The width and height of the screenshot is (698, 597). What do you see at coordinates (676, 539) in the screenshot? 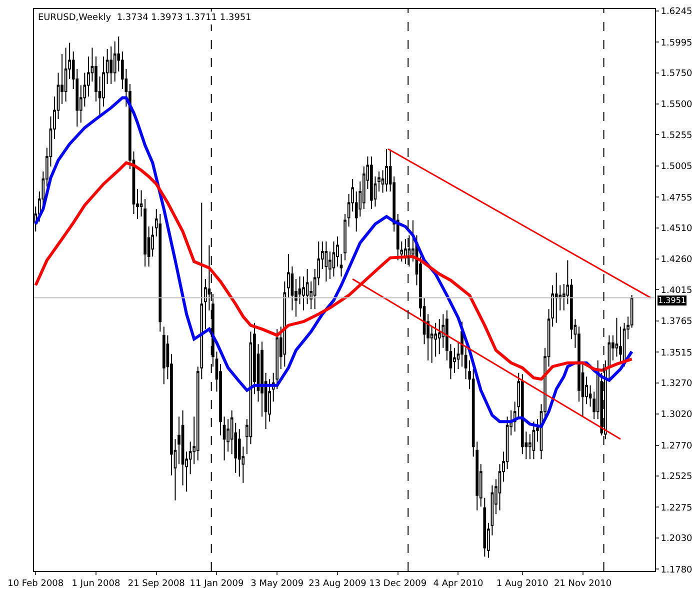
I see `y-tick-label: 1.2030` at bounding box center [676, 539].